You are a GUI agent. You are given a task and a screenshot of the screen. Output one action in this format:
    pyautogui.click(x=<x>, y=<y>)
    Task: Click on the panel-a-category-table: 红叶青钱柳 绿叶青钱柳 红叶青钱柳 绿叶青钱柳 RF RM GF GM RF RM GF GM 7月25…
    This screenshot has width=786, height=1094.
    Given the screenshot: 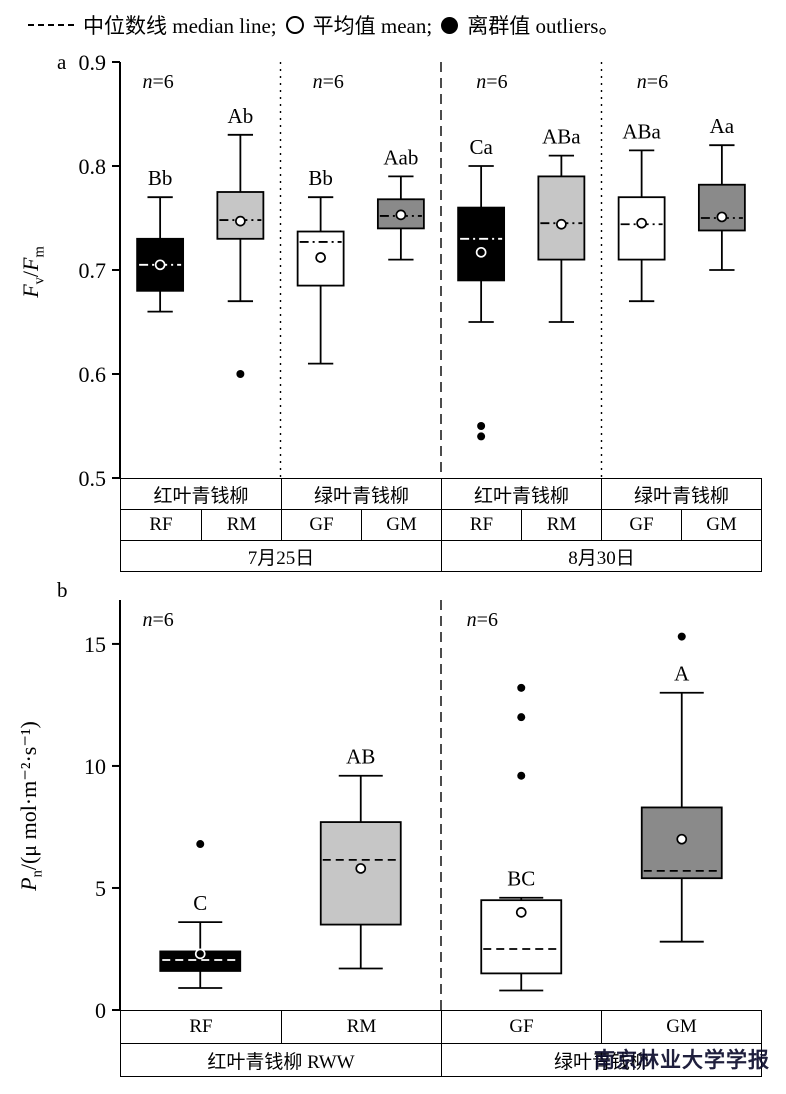 What is the action you would take?
    pyautogui.click(x=441, y=525)
    